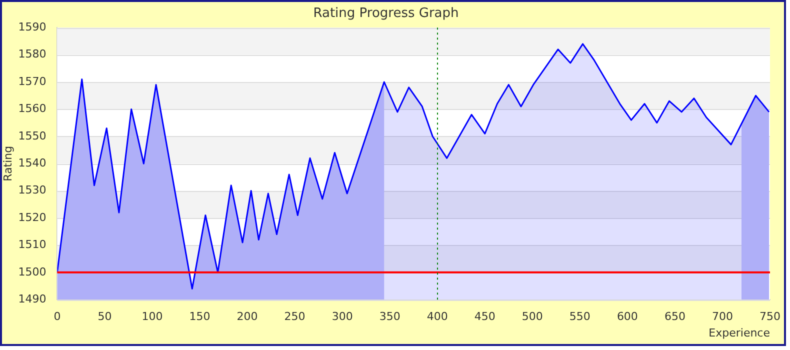  Describe the element at coordinates (199, 317) in the screenshot. I see `x-tick-label: 150` at that location.